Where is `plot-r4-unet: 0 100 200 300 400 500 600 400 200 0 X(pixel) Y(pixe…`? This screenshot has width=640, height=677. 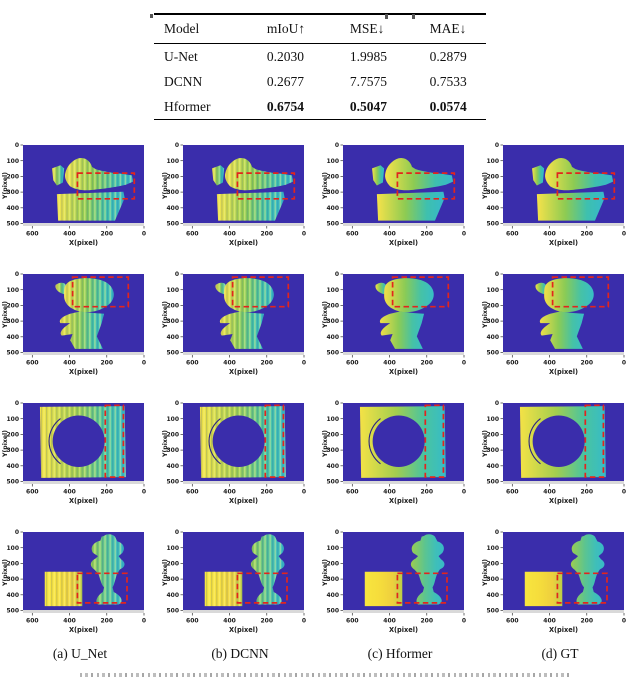 plot-r4-unet: 0 100 200 300 400 500 600 400 200 0 X(pixel) Y(pixe… is located at coordinates (80, 582).